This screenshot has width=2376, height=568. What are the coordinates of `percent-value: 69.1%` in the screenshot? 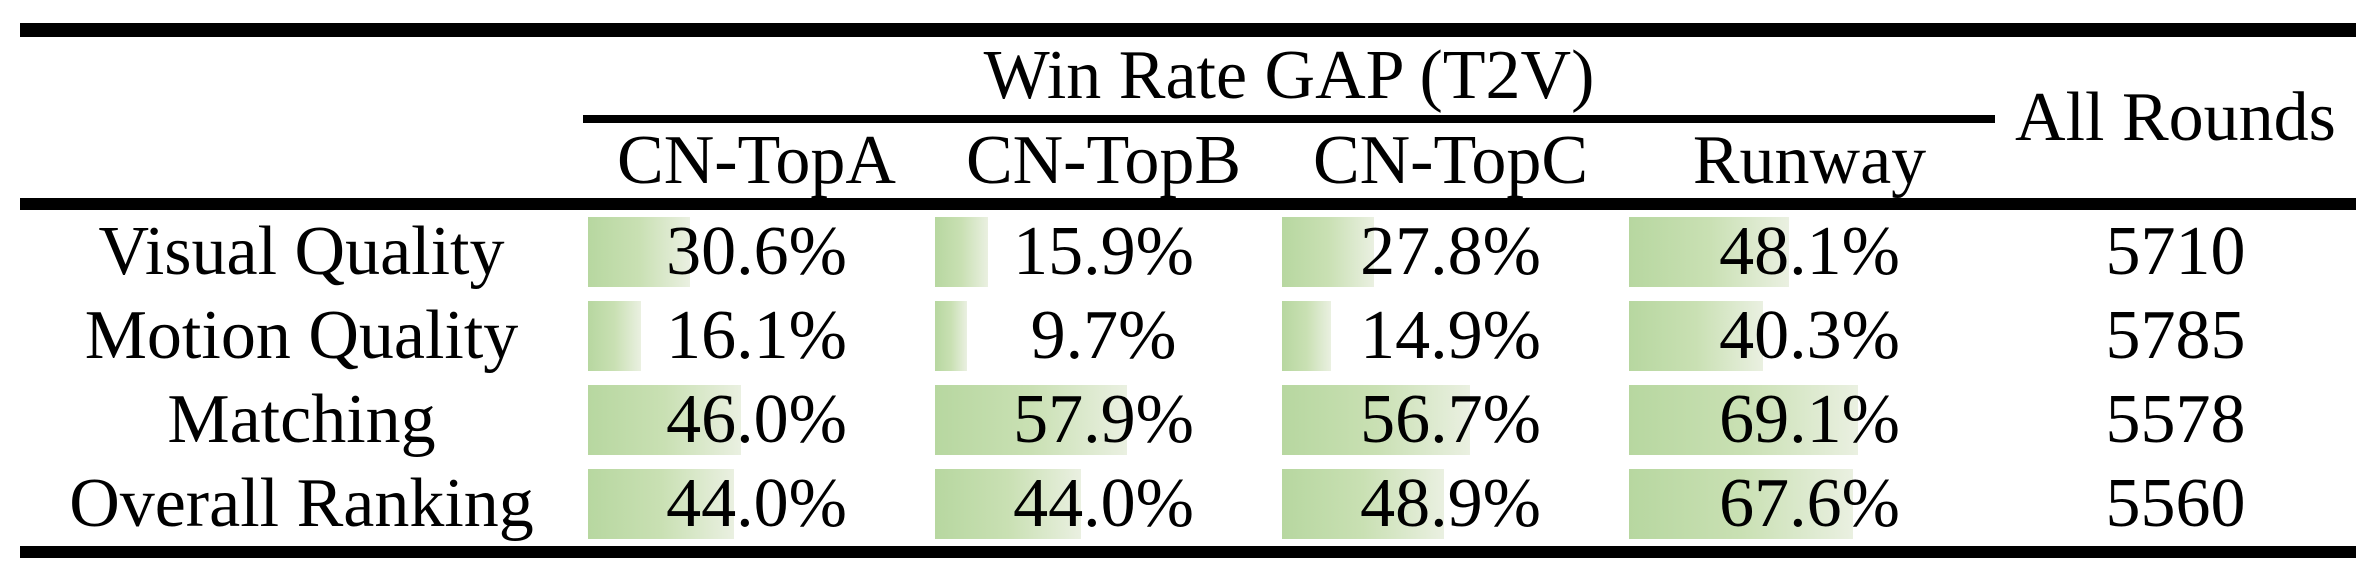 It's located at (1809, 419).